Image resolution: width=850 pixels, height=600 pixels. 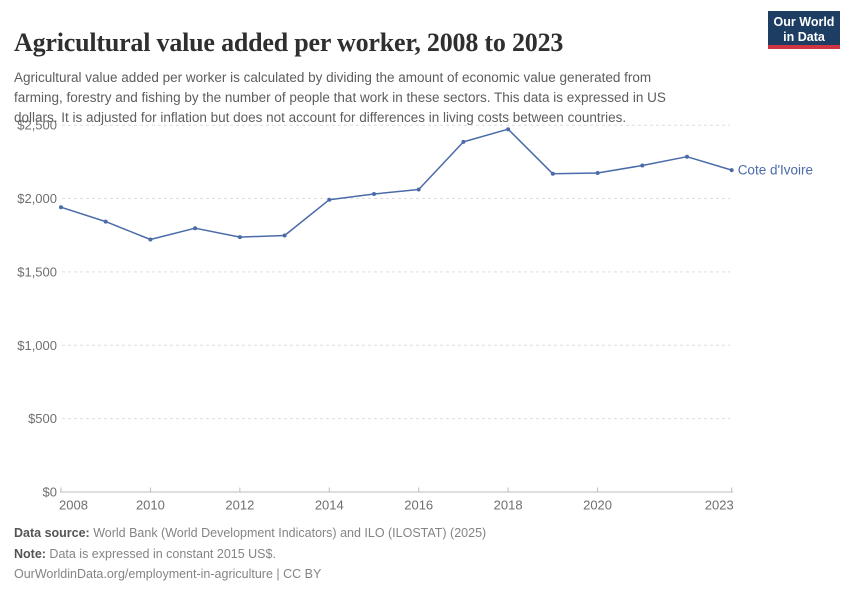 What do you see at coordinates (775, 170) in the screenshot?
I see `series-end-label: Cote d'Ivoire` at bounding box center [775, 170].